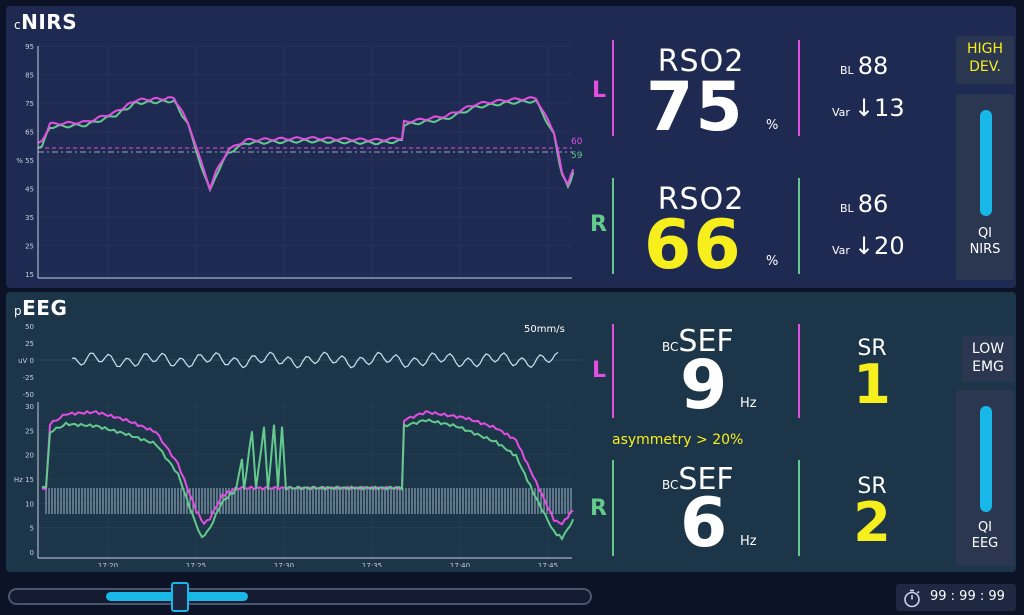 The width and height of the screenshot is (1024, 615). Describe the element at coordinates (372, 564) in the screenshot. I see `eeg-x-tick: 17:35` at that location.